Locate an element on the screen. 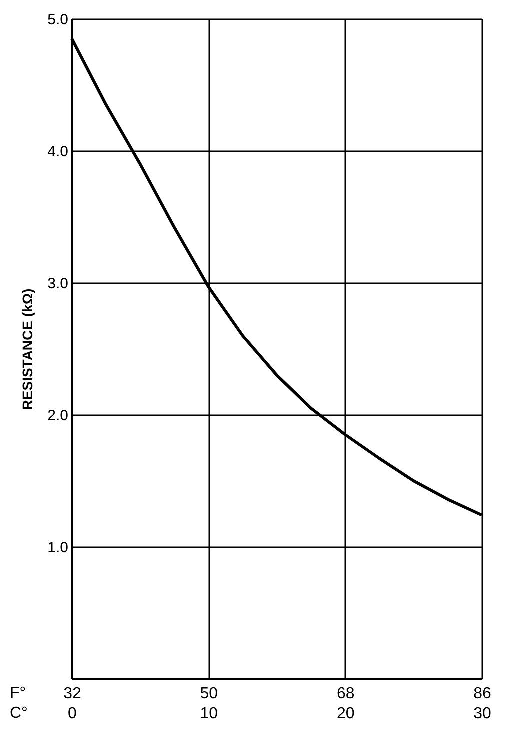  x2-tick-label: 50 is located at coordinates (209, 694).